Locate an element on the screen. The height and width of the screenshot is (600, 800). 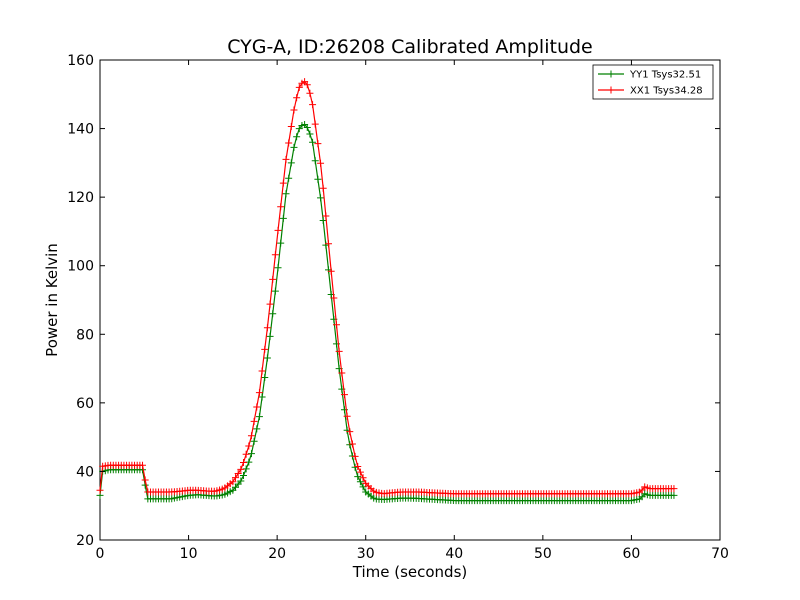
legend-box is located at coordinates (653, 82).